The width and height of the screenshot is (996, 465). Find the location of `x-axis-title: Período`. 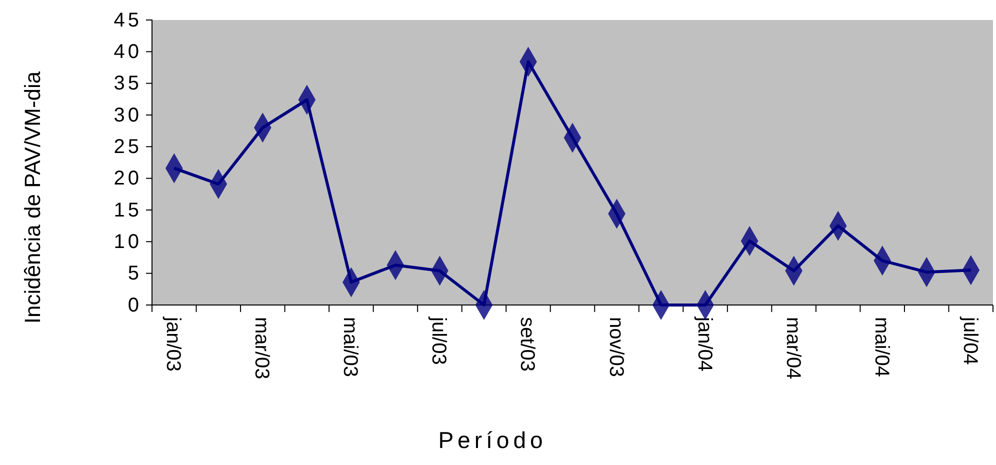

x-axis-title: Período is located at coordinates (492, 440).